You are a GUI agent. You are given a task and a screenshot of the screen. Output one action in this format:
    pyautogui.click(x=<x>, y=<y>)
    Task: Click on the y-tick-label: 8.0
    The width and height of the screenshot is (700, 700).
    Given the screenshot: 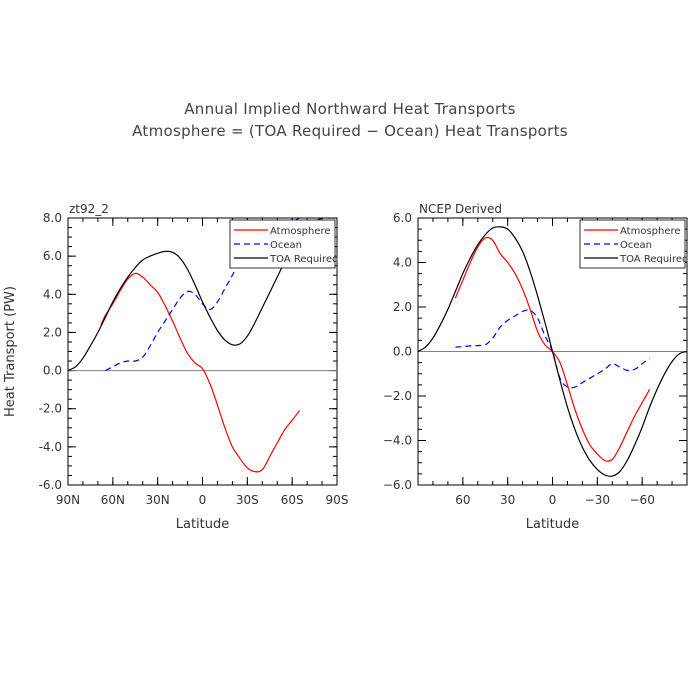 What is the action you would take?
    pyautogui.click(x=52, y=218)
    